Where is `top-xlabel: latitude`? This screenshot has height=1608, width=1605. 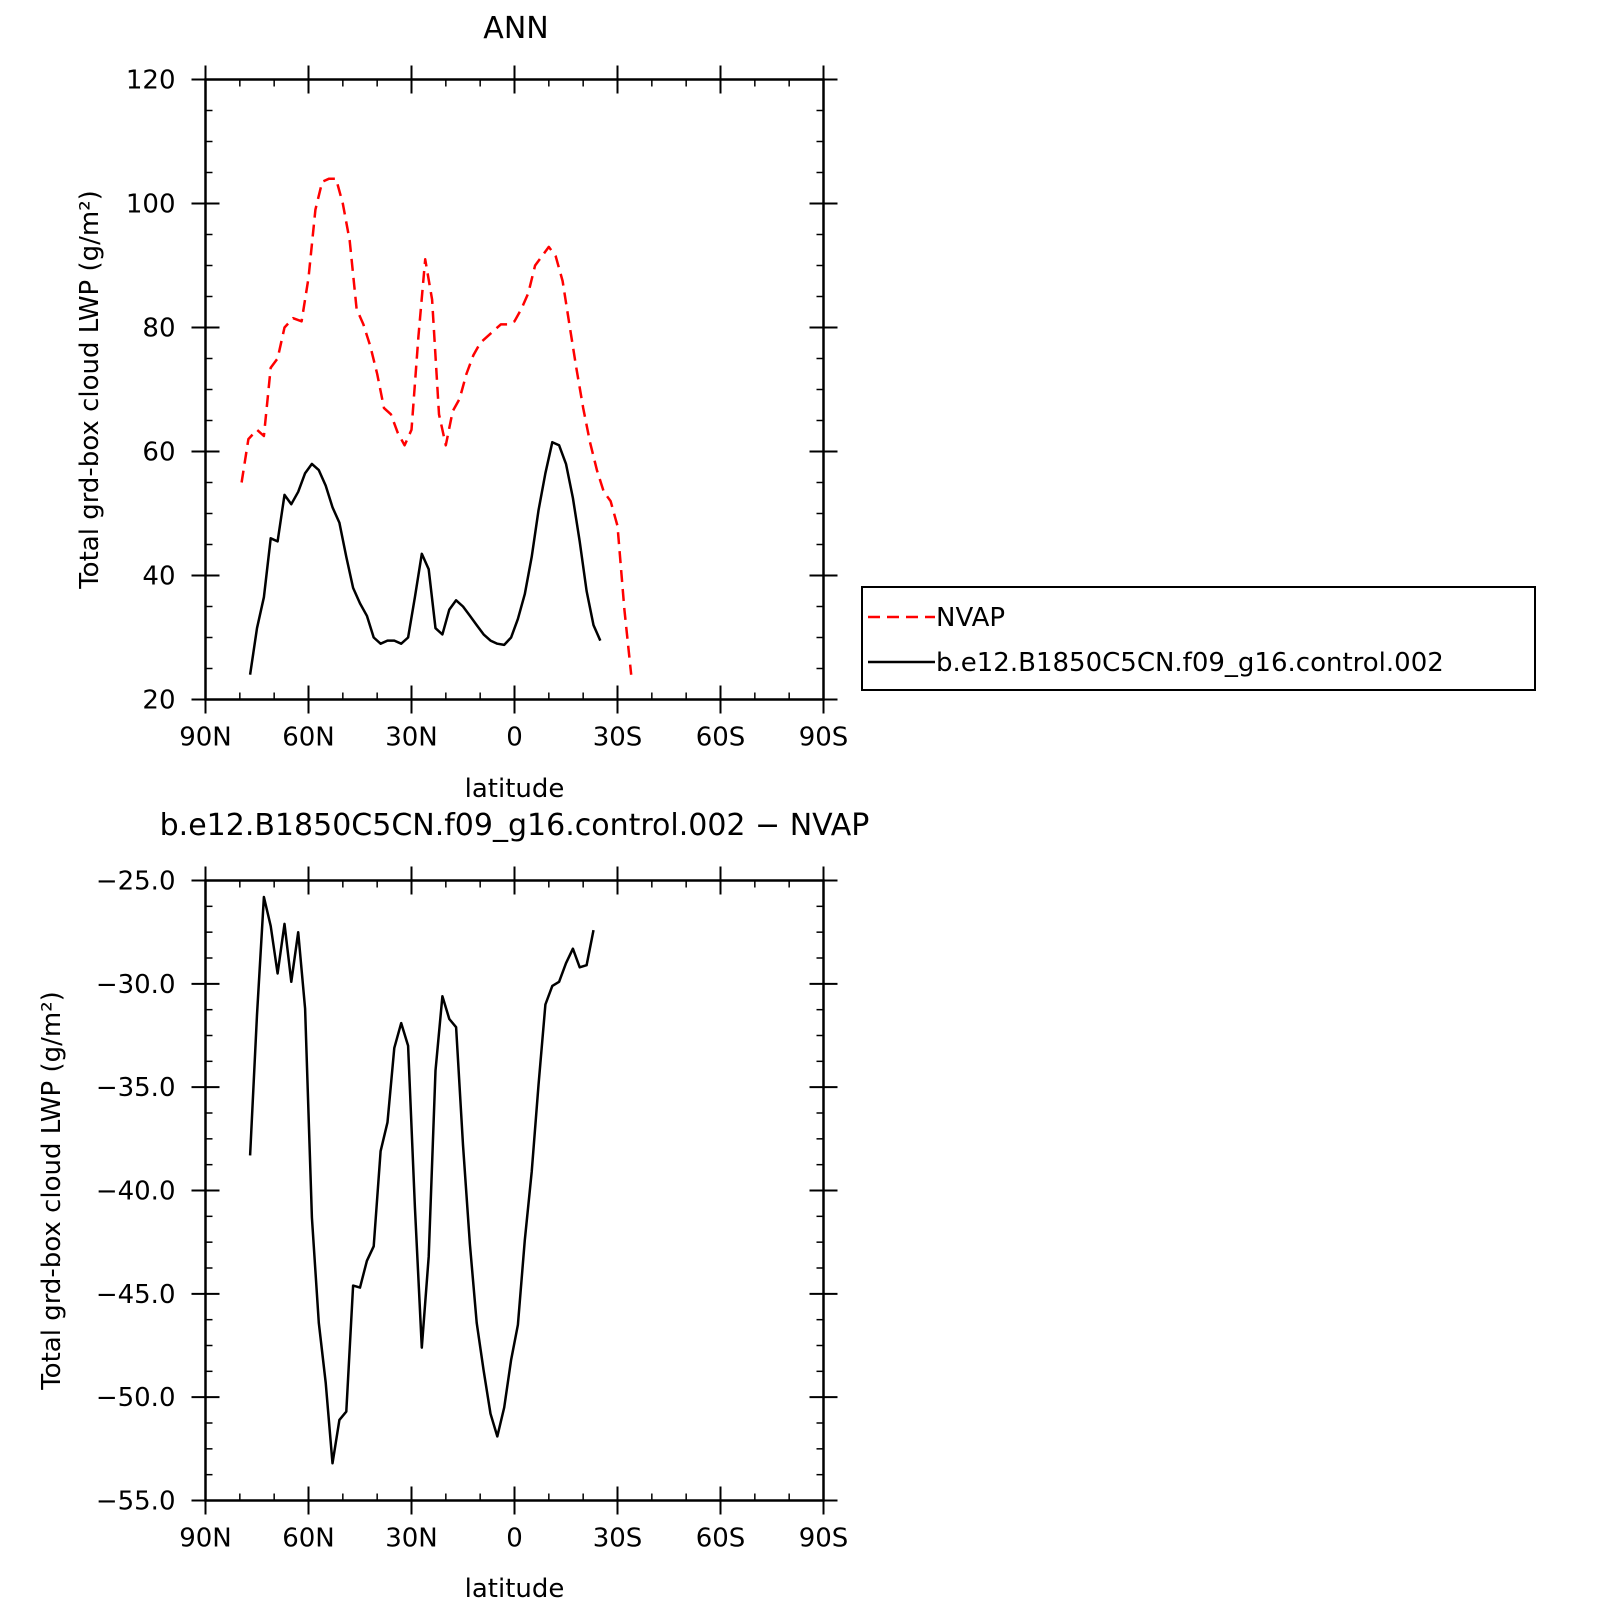 top-xlabel: latitude is located at coordinates (515, 789).